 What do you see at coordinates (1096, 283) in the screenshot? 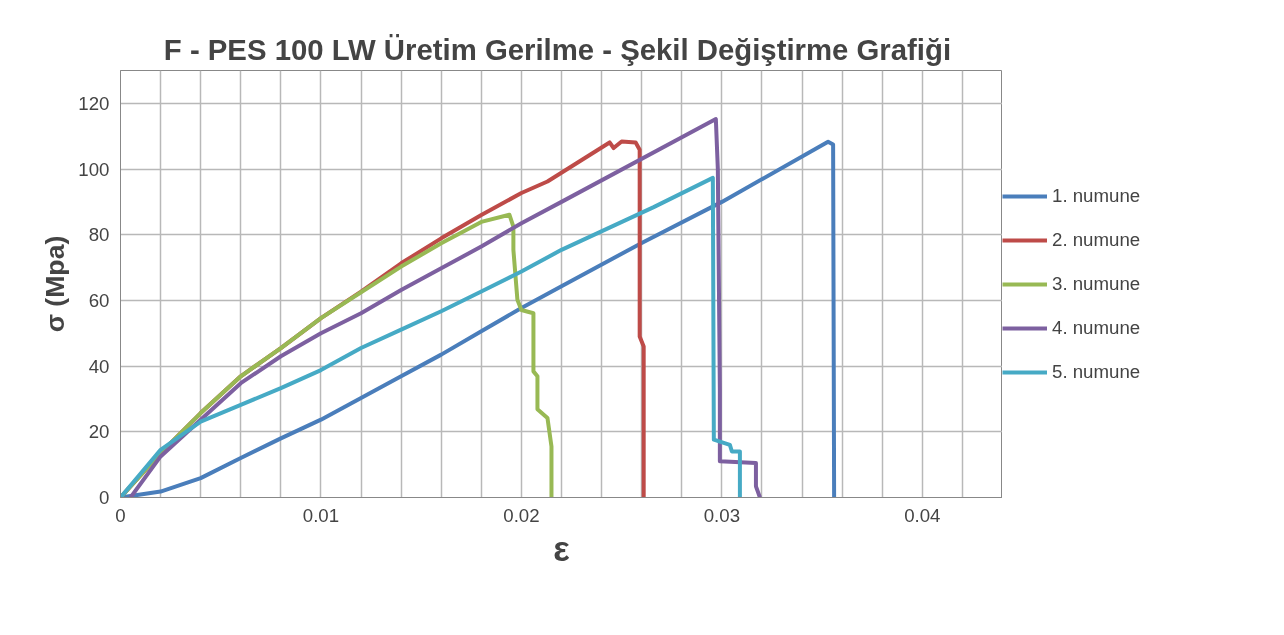
I see `legend-label: 3. numune` at bounding box center [1096, 283].